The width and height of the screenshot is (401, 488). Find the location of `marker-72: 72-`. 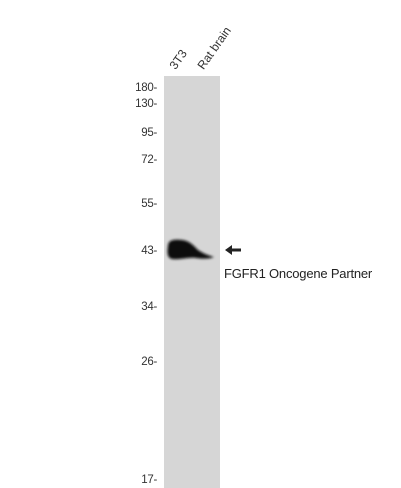

marker-72: 72- is located at coordinates (149, 160).